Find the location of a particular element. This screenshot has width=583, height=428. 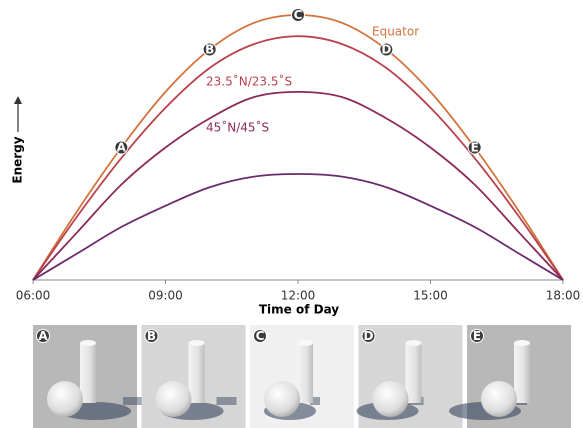

photo-badge-label: E is located at coordinates (477, 336).